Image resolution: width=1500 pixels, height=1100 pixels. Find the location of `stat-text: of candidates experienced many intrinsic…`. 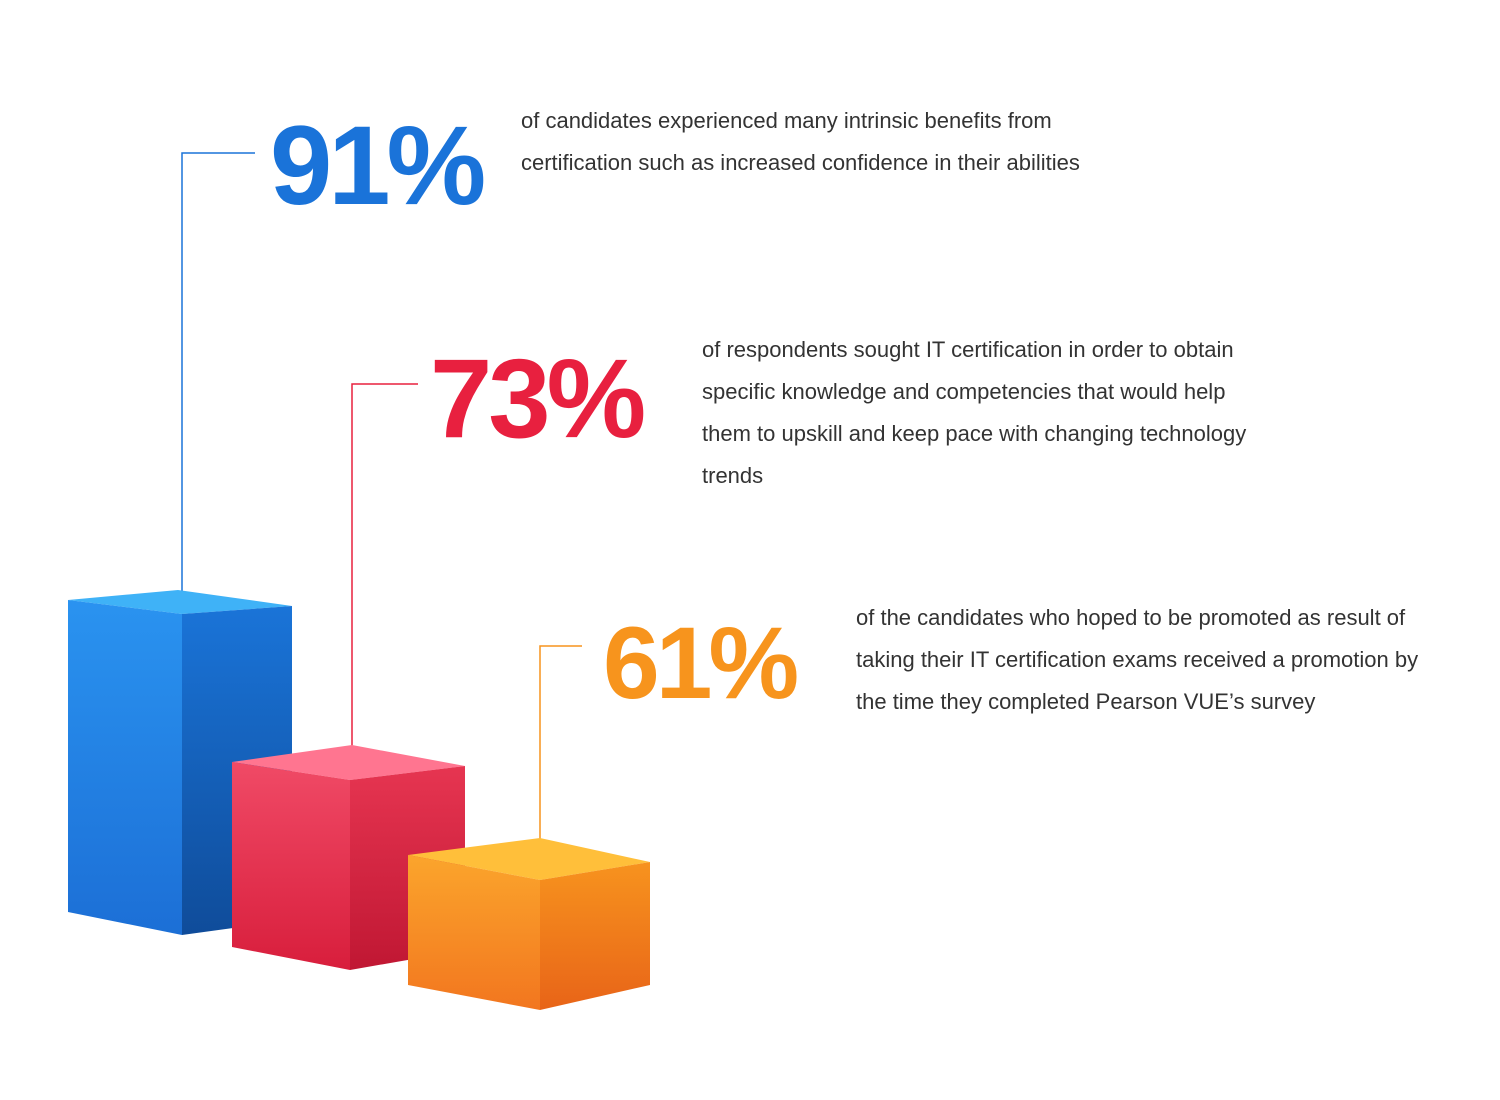

stat-text: of candidates experienced many intrinsic… is located at coordinates (800, 141).